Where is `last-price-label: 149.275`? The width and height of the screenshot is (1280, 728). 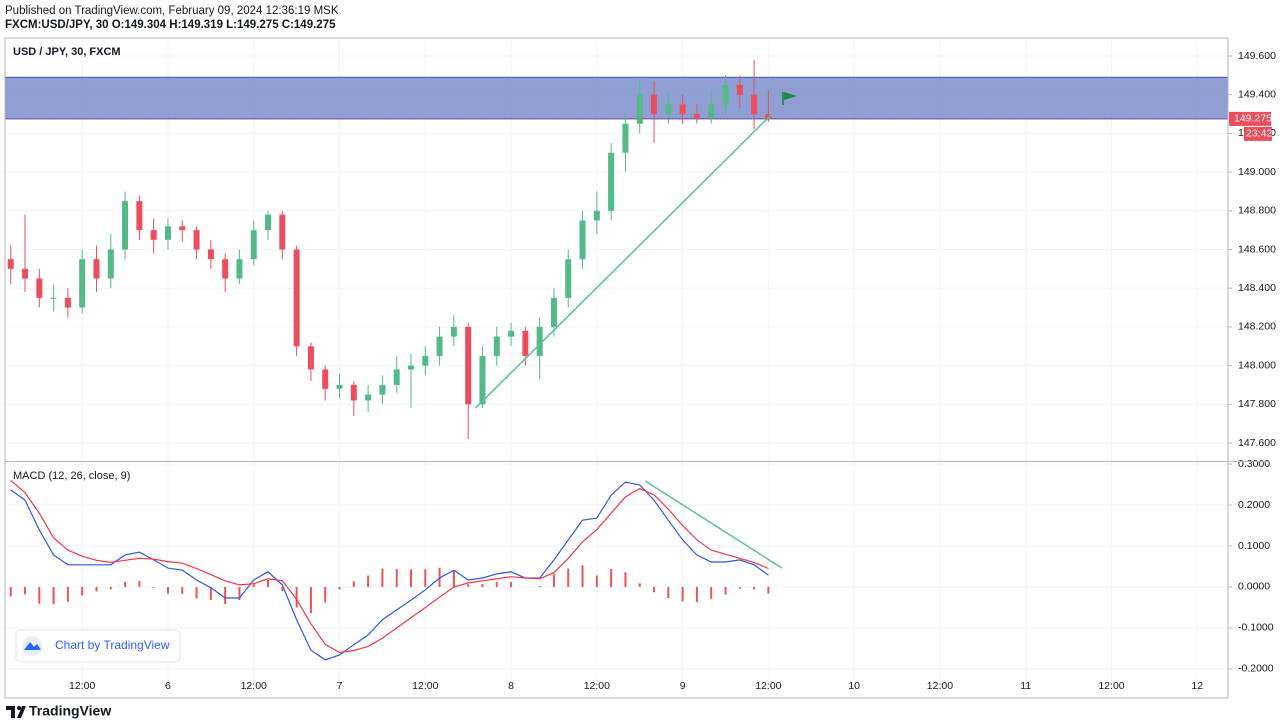
last-price-label: 149.275 is located at coordinates (1253, 119).